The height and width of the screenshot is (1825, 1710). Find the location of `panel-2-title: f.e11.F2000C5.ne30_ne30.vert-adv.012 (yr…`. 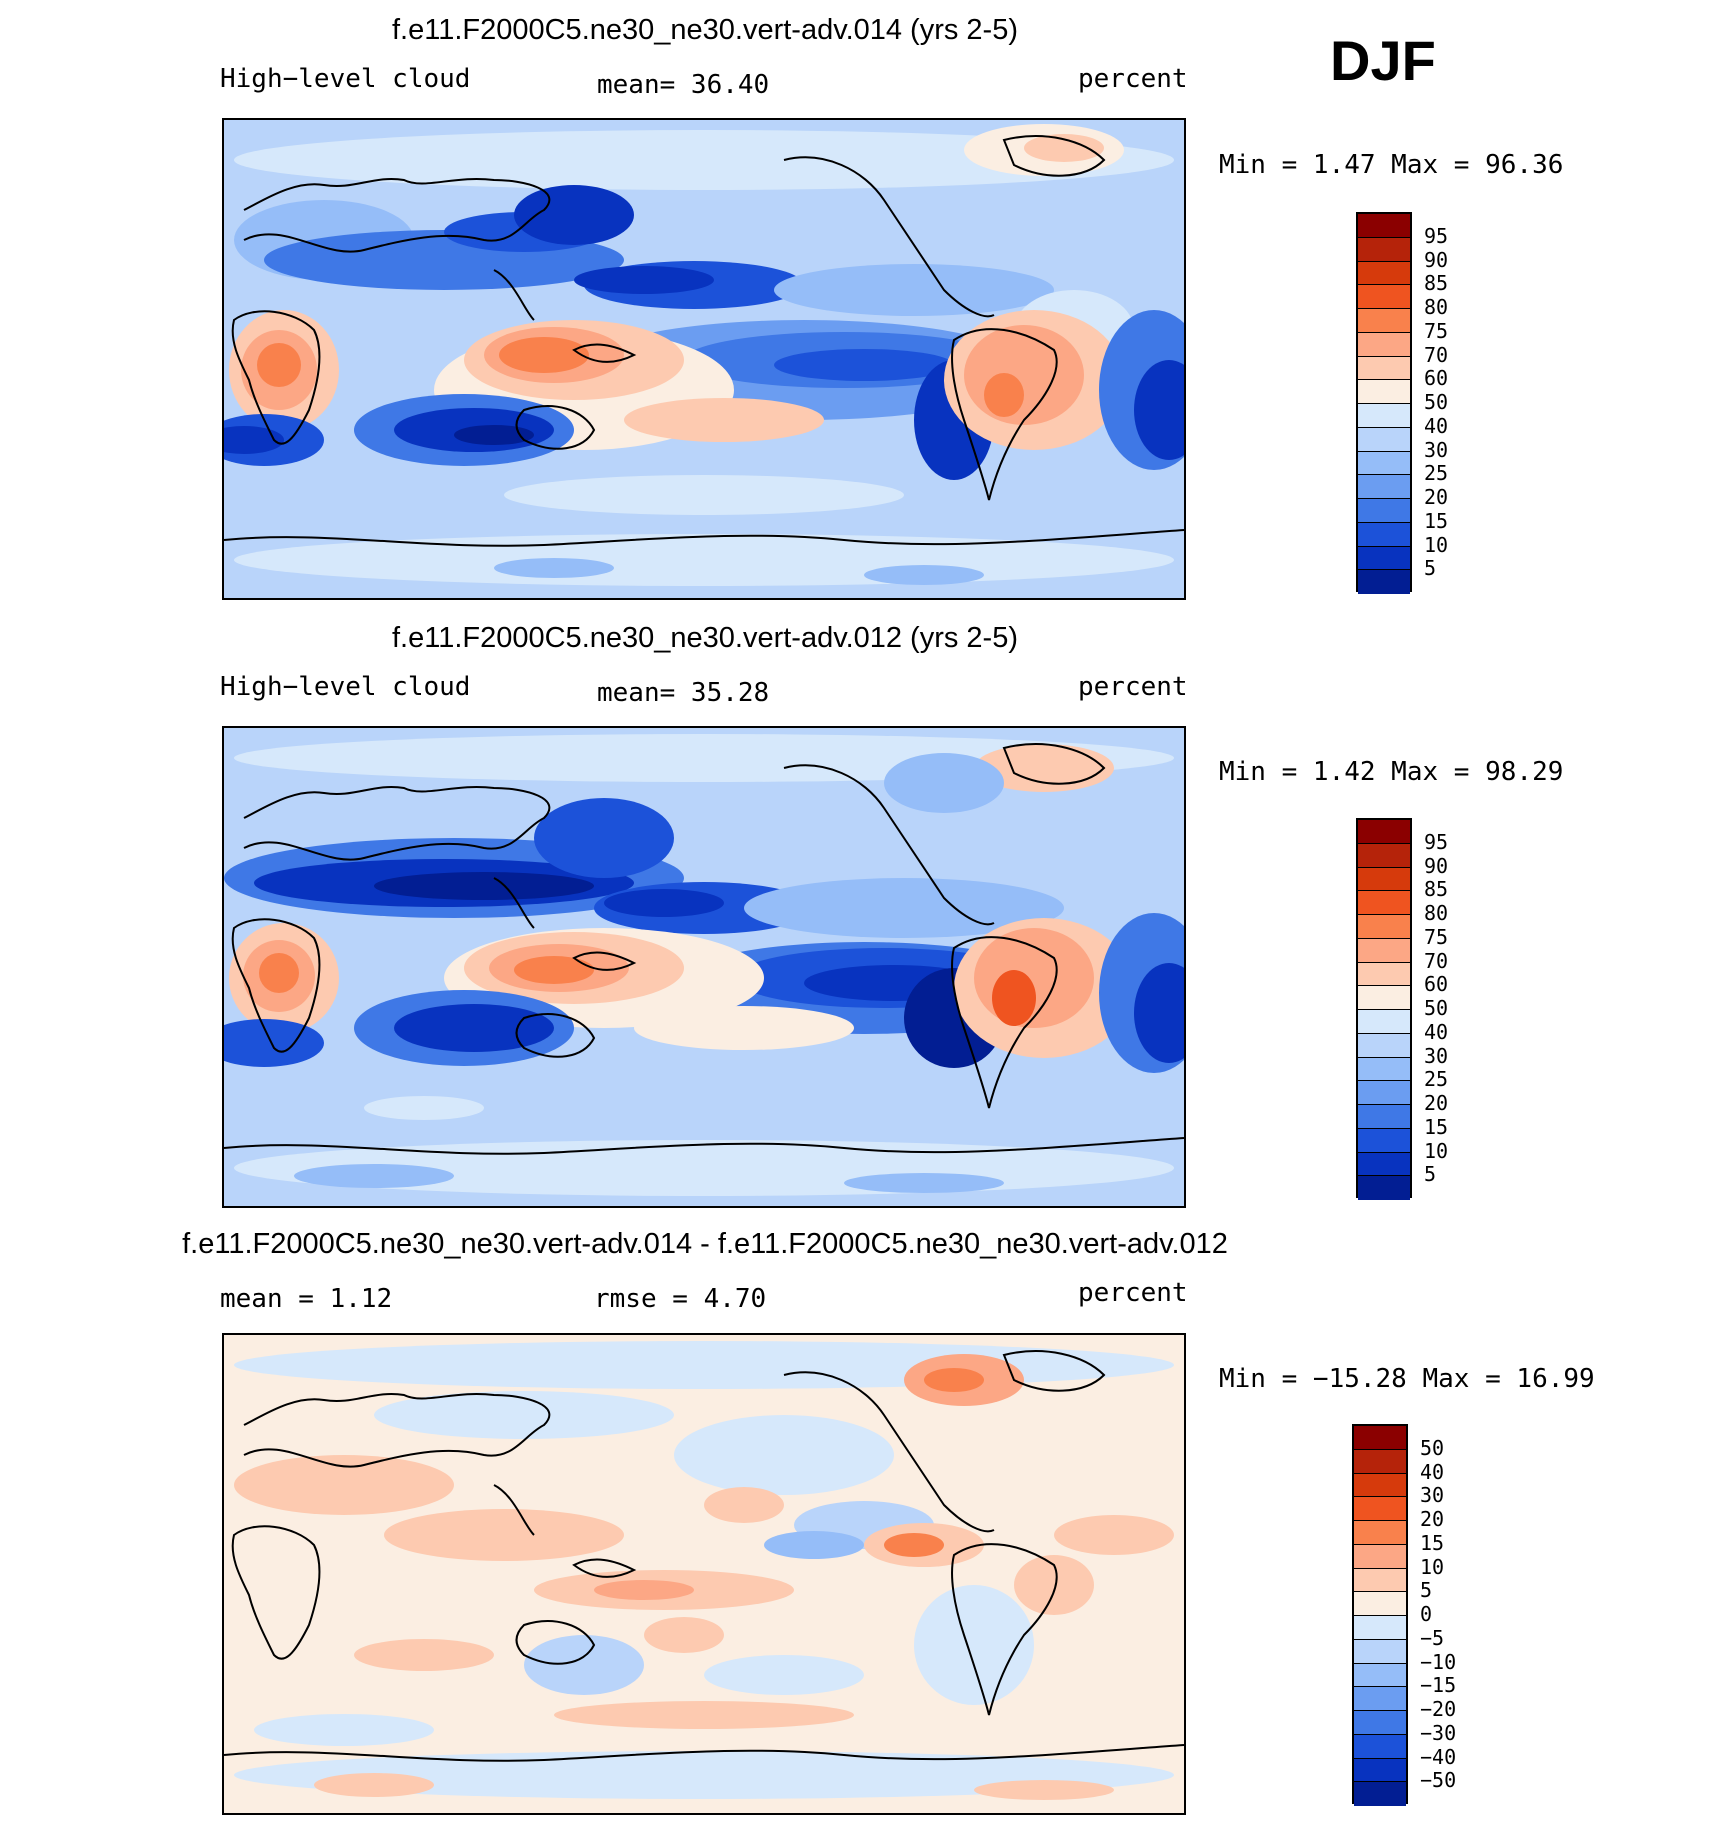

panel-2-title: f.e11.F2000C5.ne30_ne30.vert-adv.012 (yr… is located at coordinates (705, 638).